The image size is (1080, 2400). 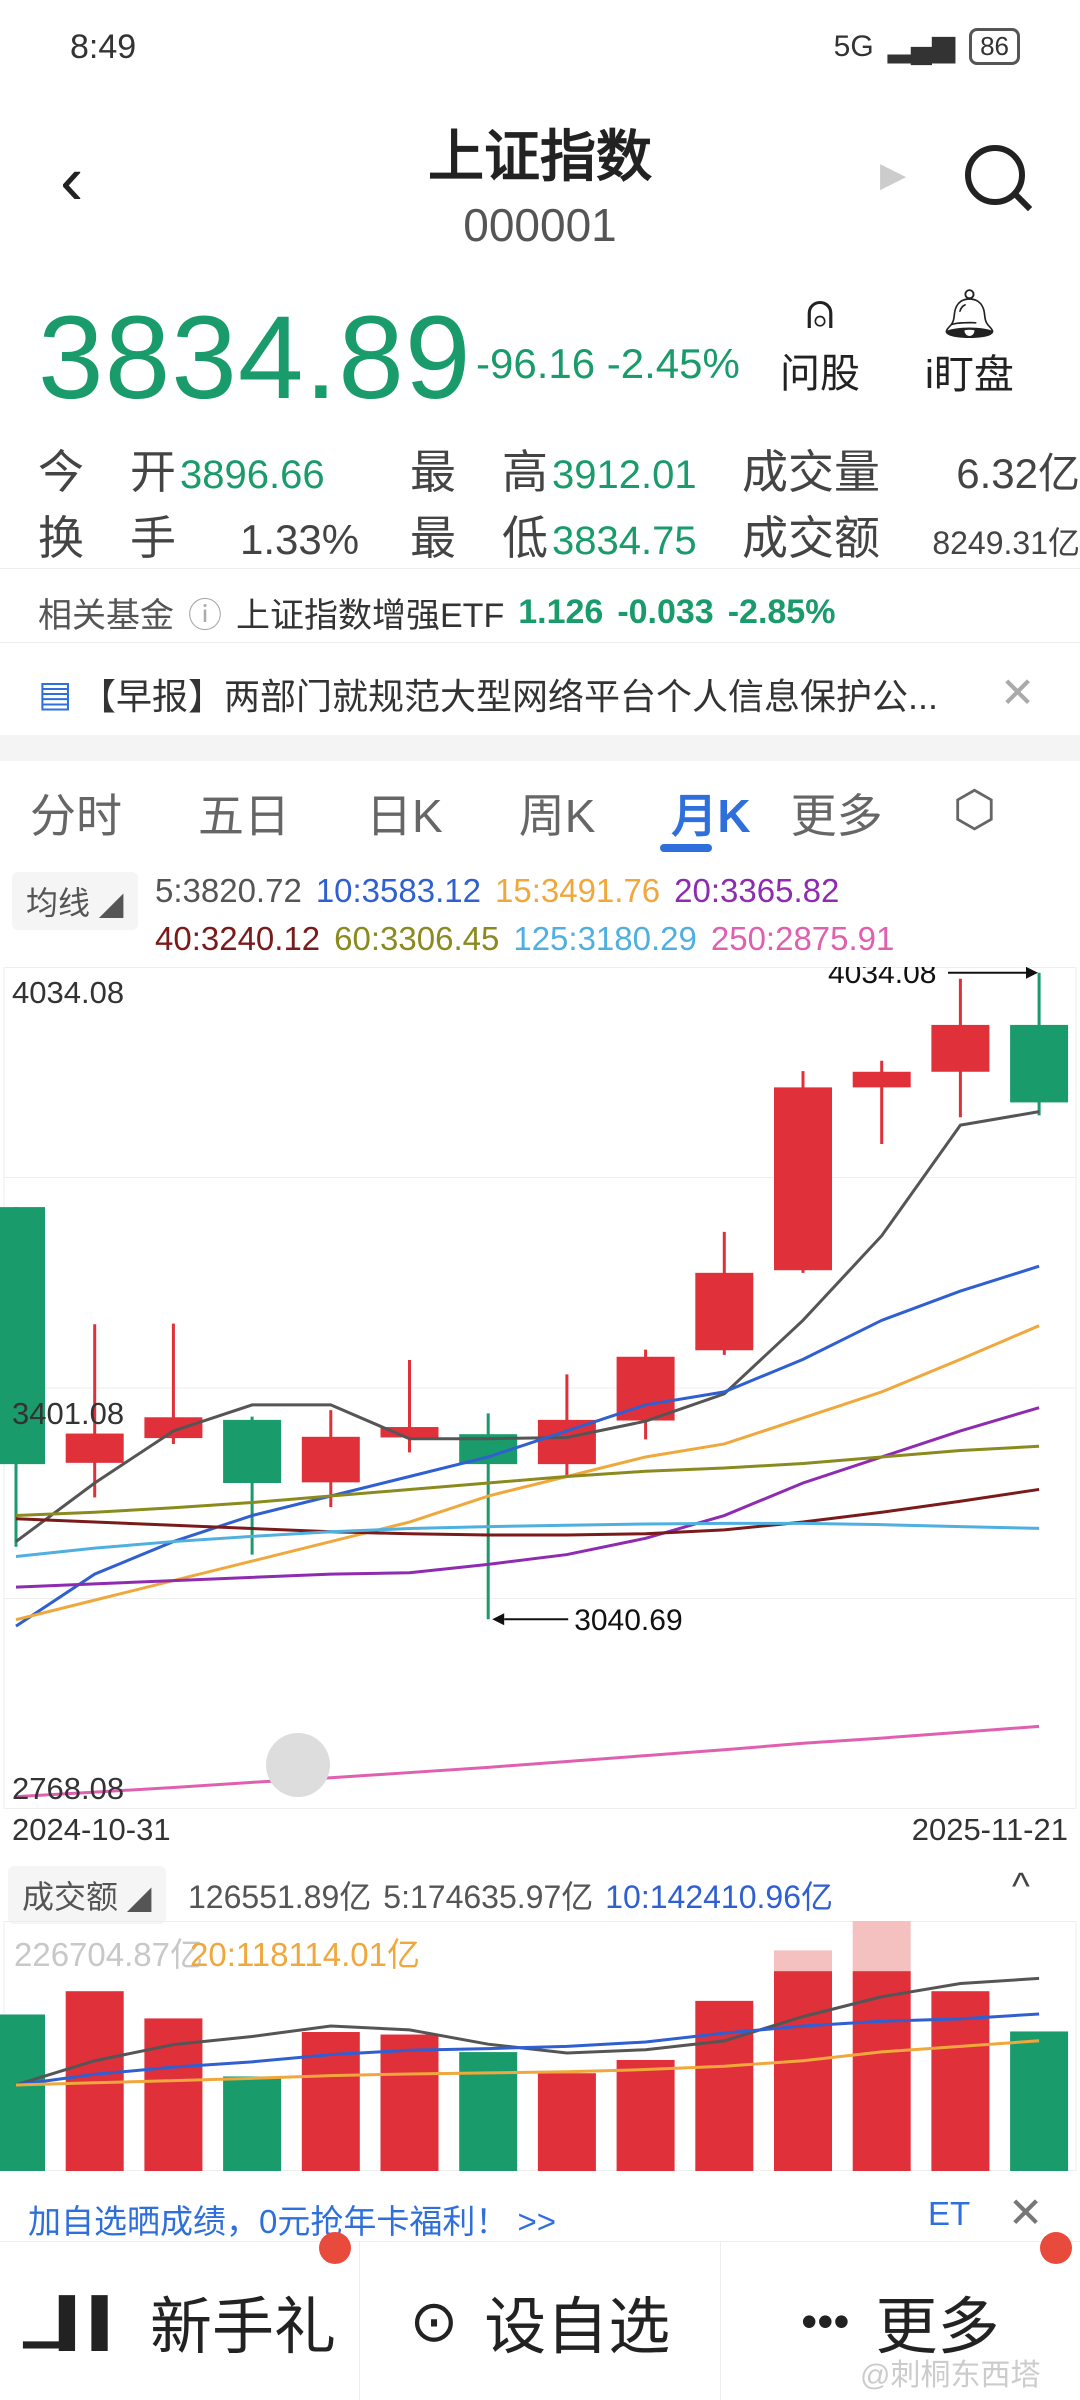 I want to click on info-icon: ⓘ, so click(x=205, y=616).